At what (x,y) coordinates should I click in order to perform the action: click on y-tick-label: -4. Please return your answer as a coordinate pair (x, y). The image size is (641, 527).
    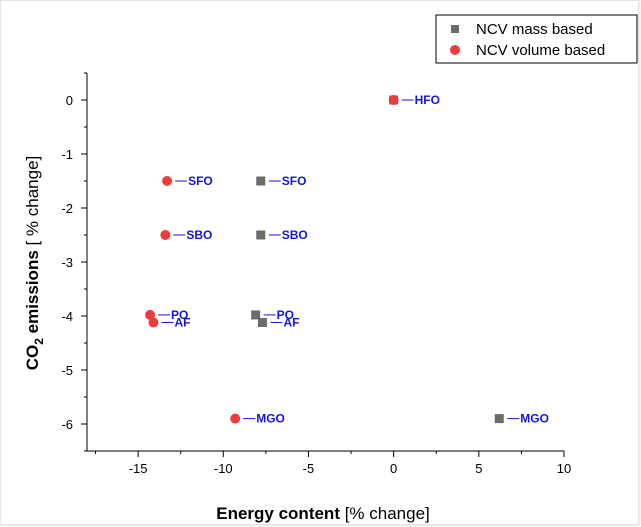
    Looking at the image, I should click on (67, 316).